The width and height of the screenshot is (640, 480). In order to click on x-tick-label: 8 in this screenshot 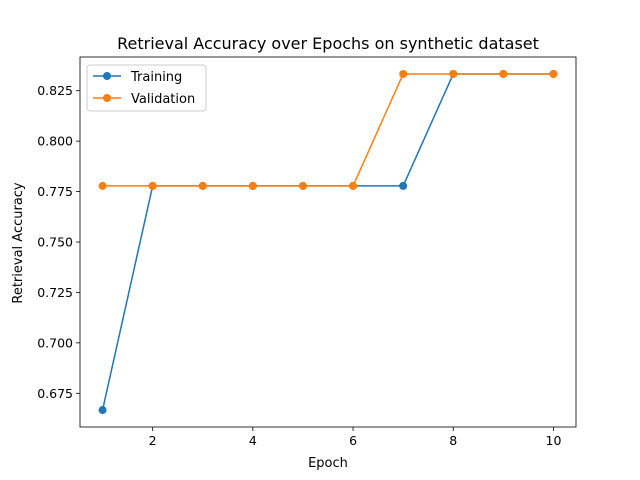, I will do `click(453, 440)`.